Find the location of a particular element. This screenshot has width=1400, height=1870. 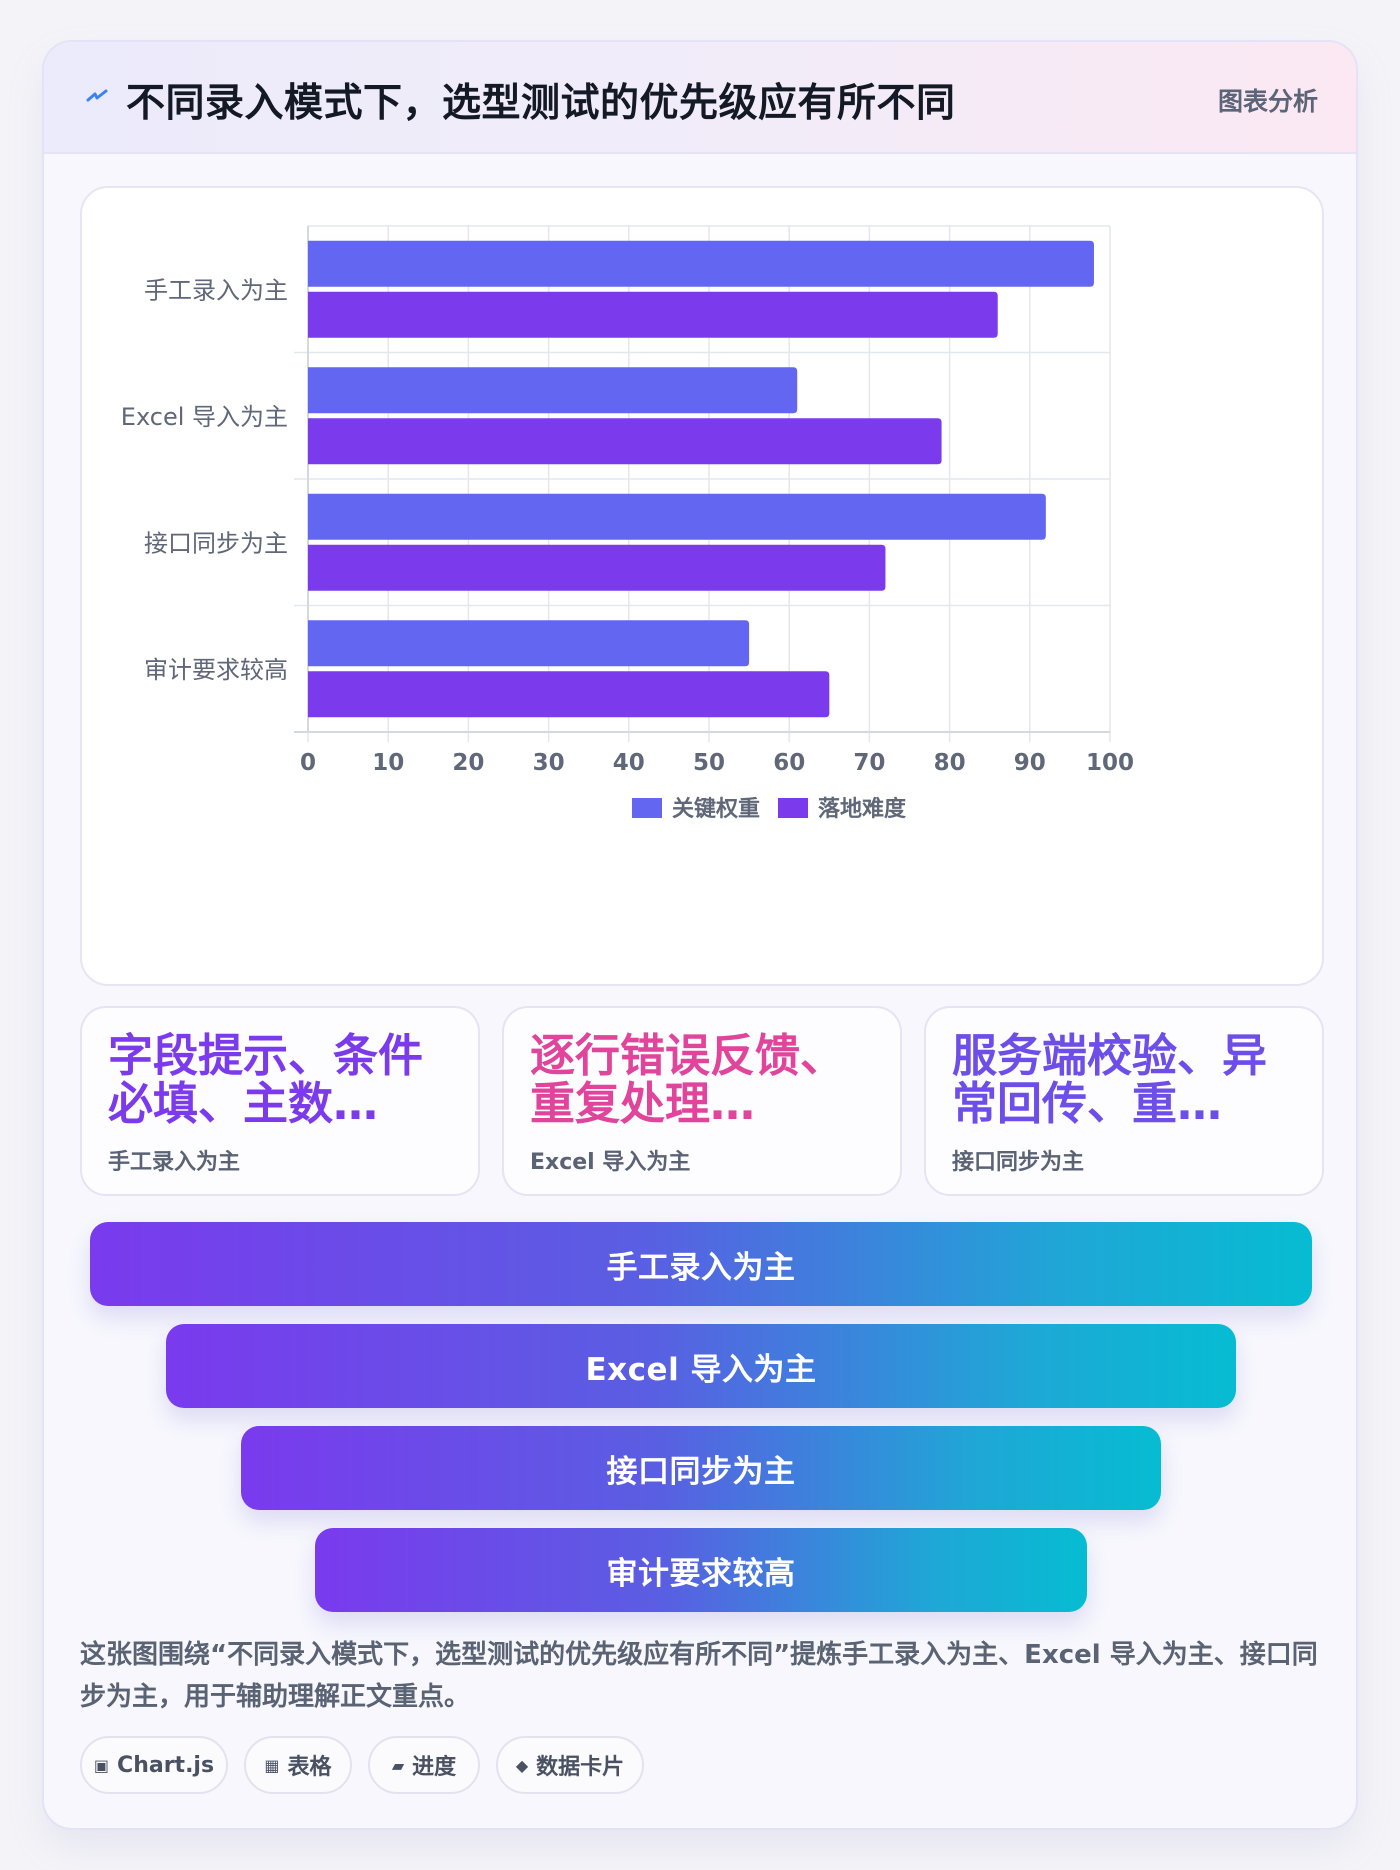

x-tick-label: 0 is located at coordinates (308, 763).